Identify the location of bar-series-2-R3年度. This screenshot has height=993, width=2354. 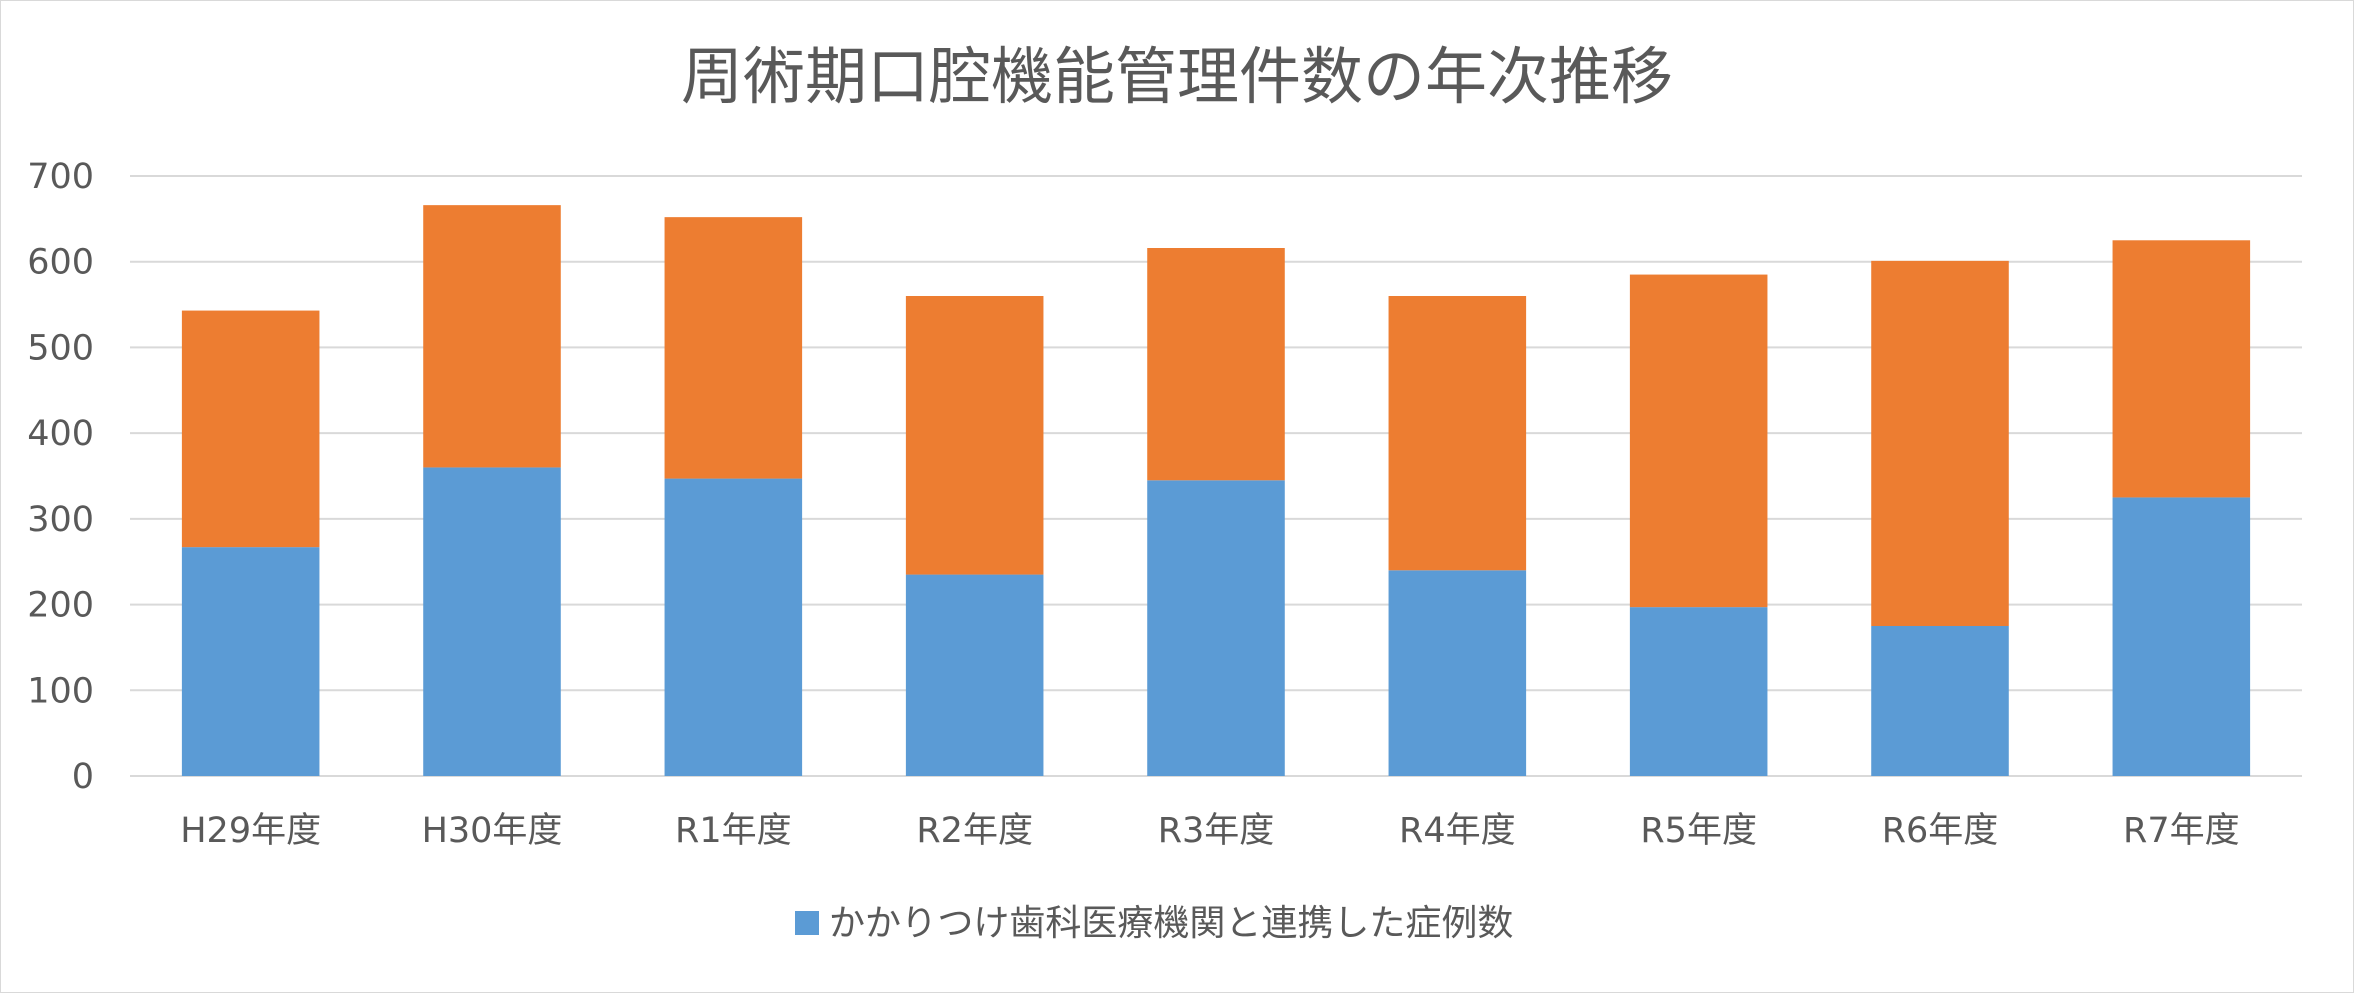
(1216, 364).